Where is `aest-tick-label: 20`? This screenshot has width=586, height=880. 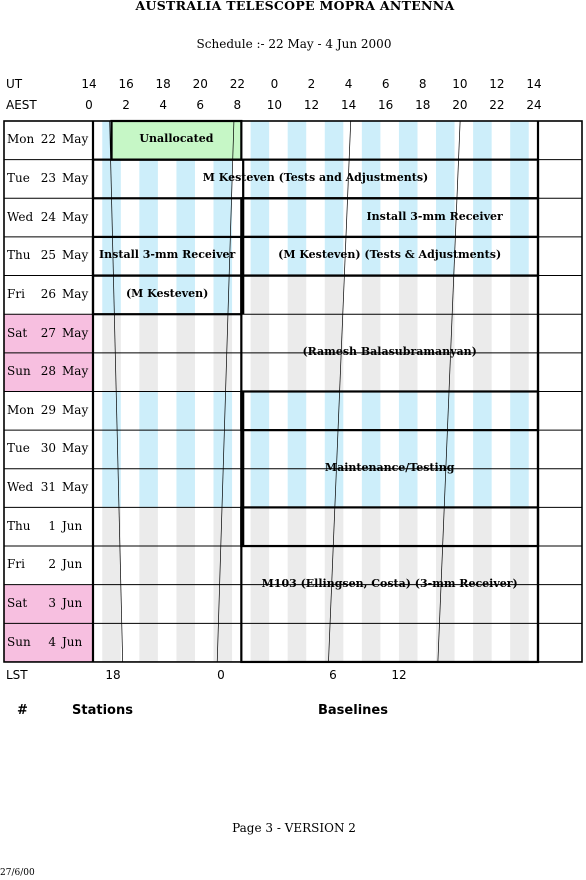
aest-tick-label: 20 is located at coordinates (460, 105).